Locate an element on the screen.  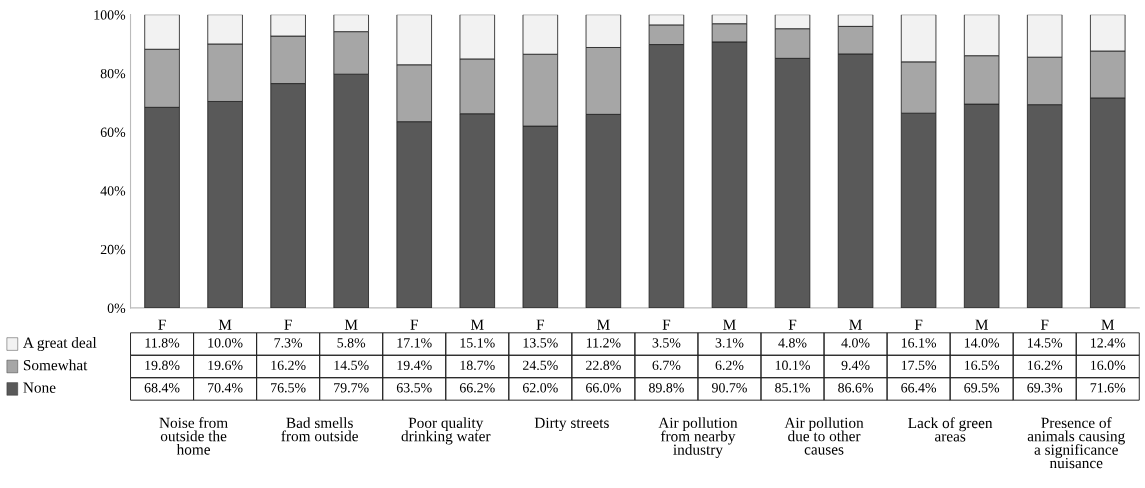
data-label: 69.5% is located at coordinates (982, 388).